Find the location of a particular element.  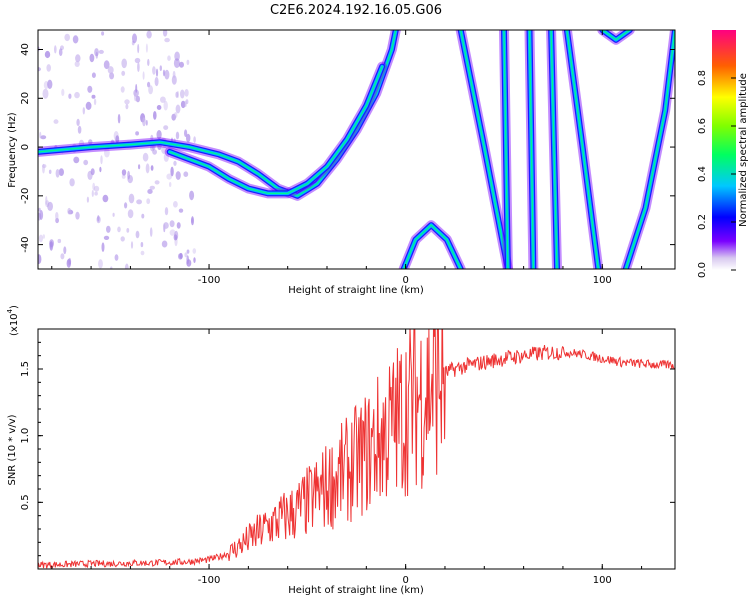

y-tick-label: 0.5 is located at coordinates (25, 502).